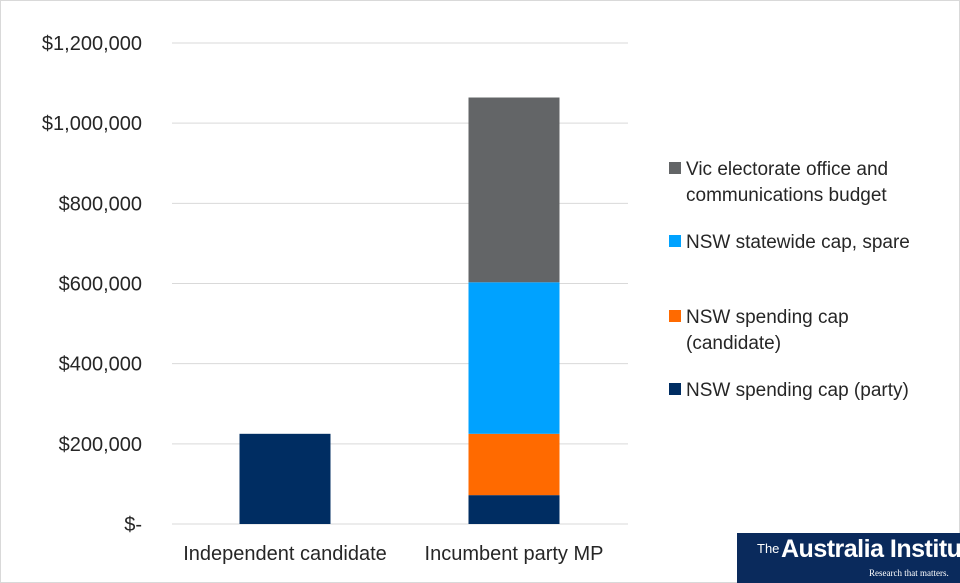  What do you see at coordinates (92, 44) in the screenshot?
I see `y-tick-label: $1,200,000` at bounding box center [92, 44].